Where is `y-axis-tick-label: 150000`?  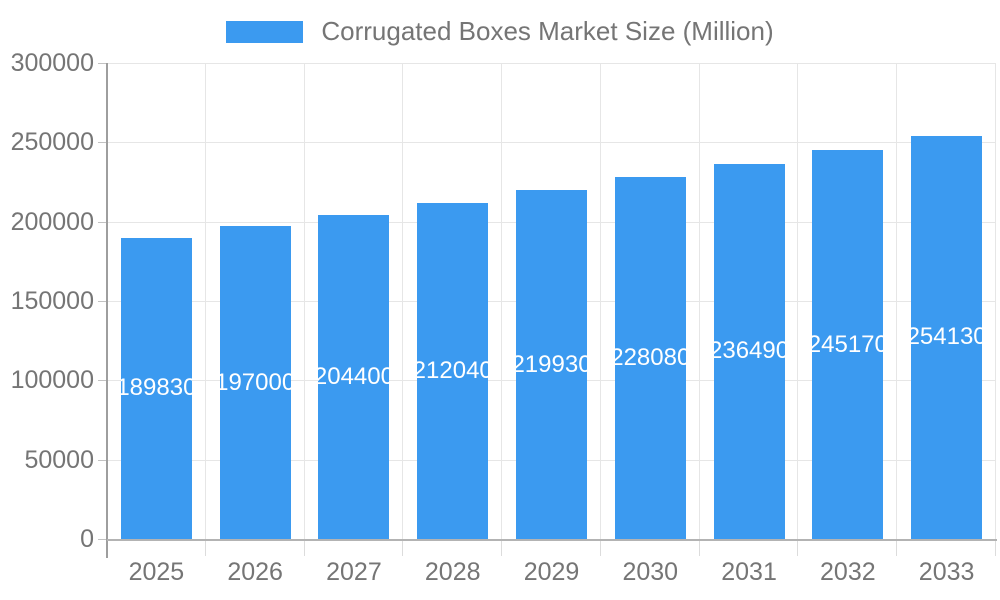
y-axis-tick-label: 150000 is located at coordinates (52, 301).